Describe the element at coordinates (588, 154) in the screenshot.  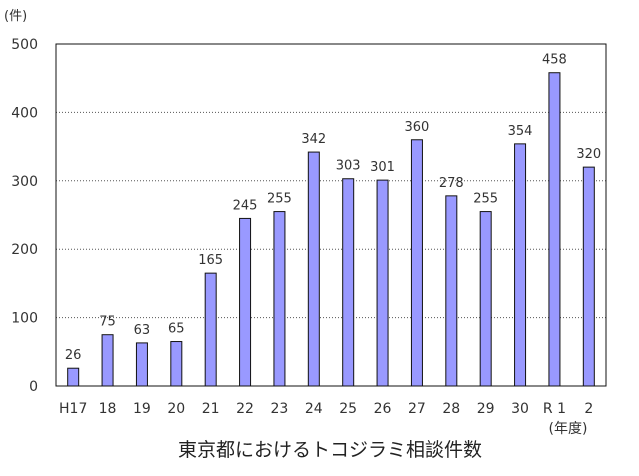
I see `data-label-16: 320` at that location.